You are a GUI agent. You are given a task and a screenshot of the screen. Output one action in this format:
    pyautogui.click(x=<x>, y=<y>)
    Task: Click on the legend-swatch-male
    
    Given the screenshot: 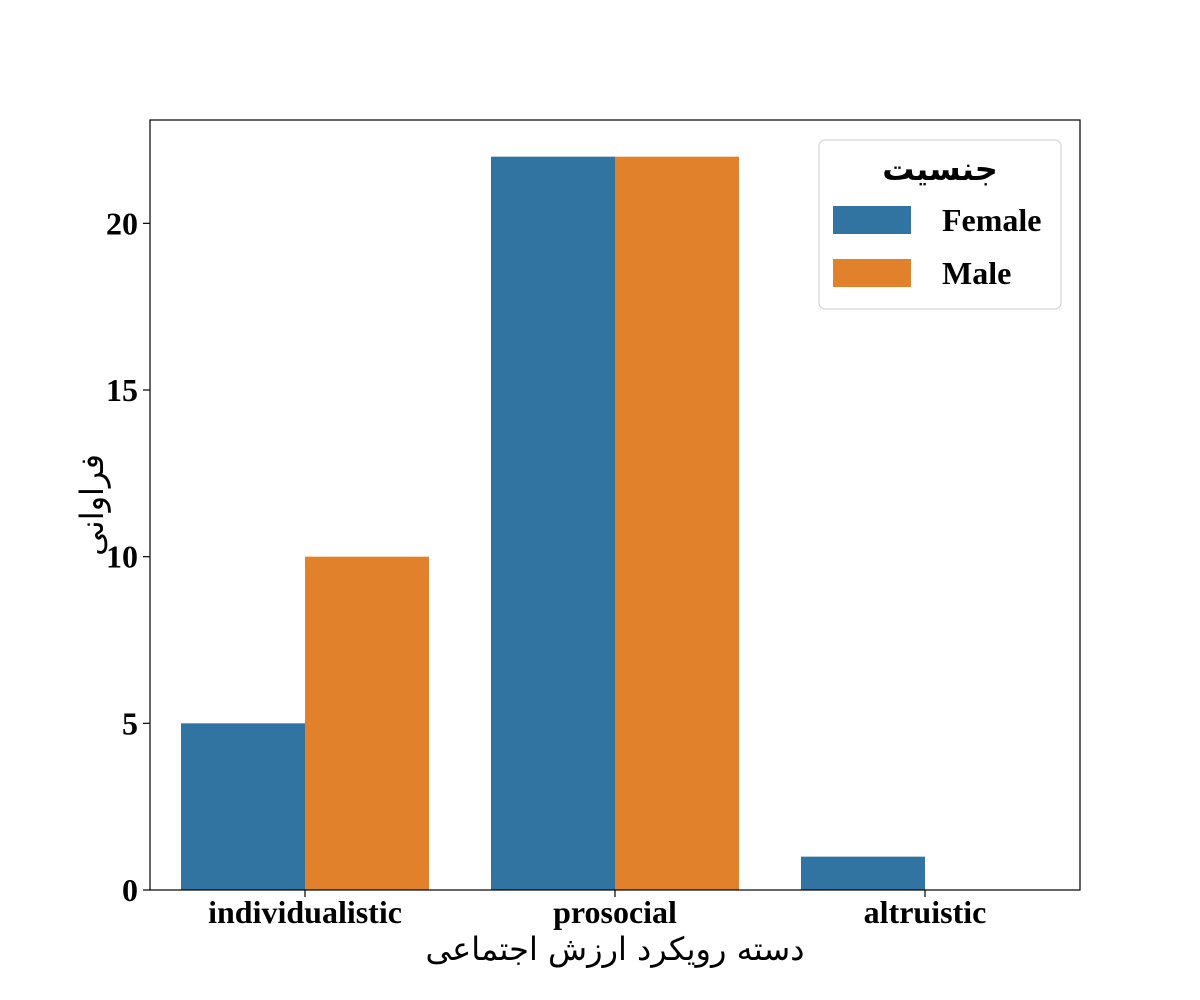 What is the action you would take?
    pyautogui.click(x=872, y=273)
    